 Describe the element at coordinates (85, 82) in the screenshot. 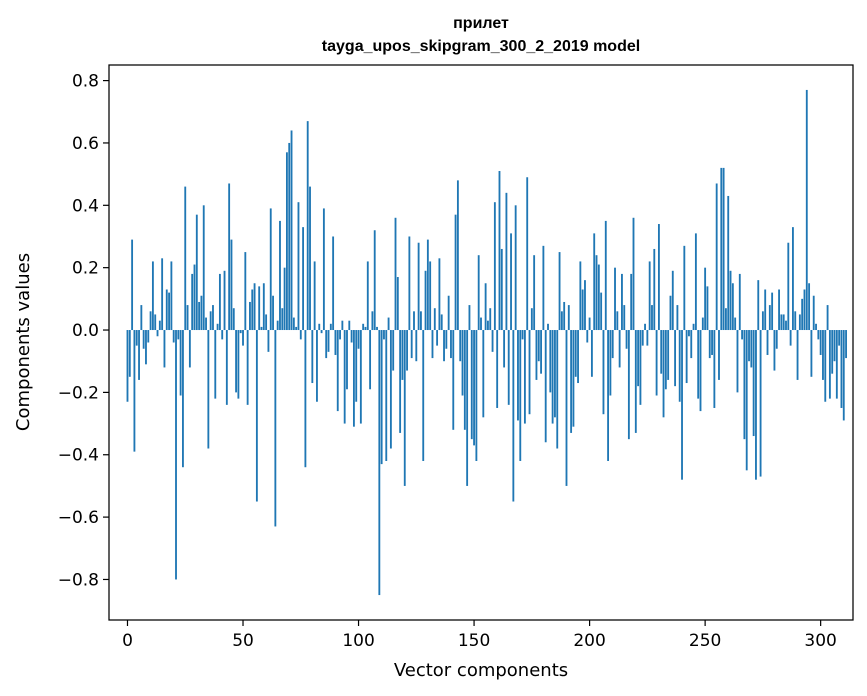

I see `y-tick-label: 0.8` at that location.